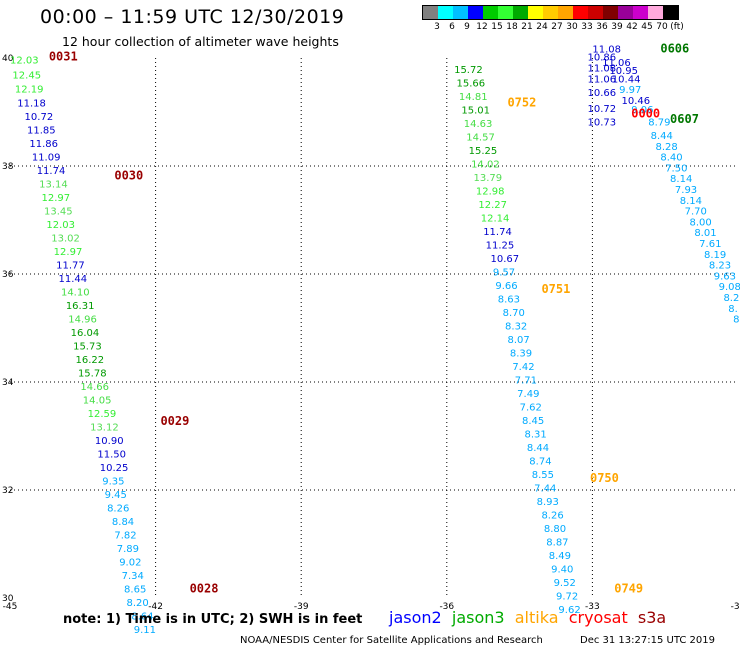  Describe the element at coordinates (145, 630) in the screenshot. I see `wave-height-value: 9.11` at that location.